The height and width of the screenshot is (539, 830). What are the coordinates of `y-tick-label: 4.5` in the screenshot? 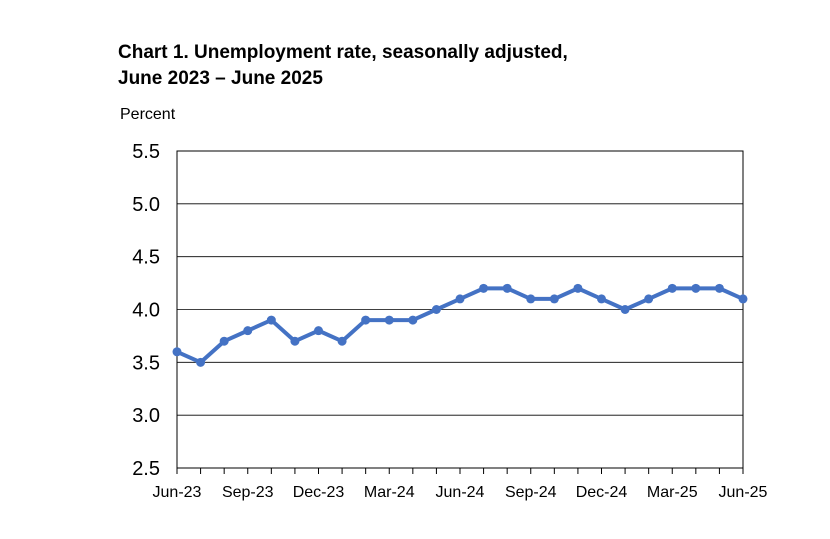 It's located at (146, 258).